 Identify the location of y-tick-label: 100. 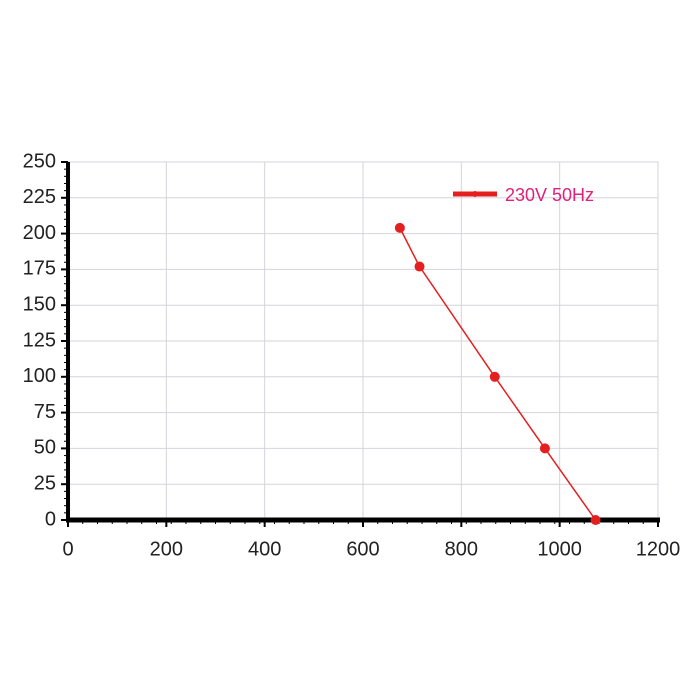
(39, 376).